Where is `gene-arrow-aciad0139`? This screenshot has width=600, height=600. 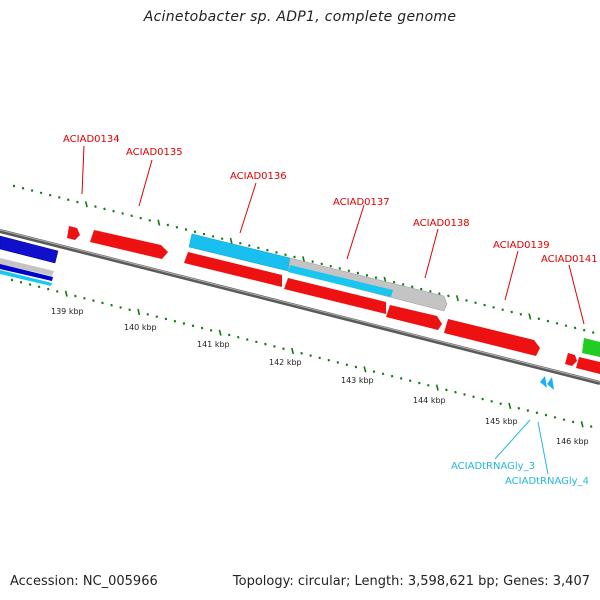
gene-arrow-aciad0139 is located at coordinates (414, 317).